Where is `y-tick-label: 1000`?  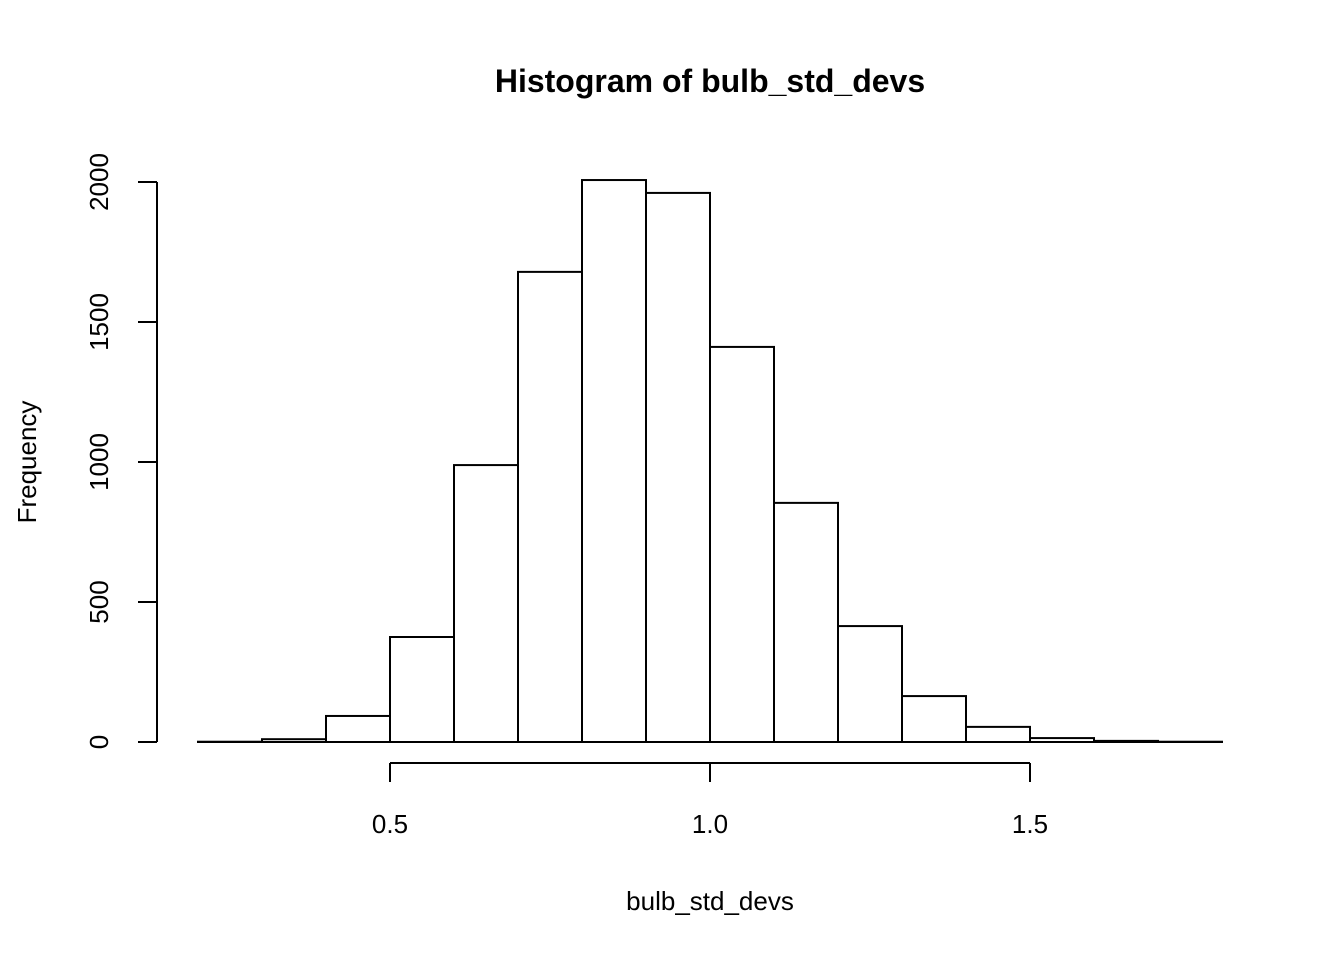 y-tick-label: 1000 is located at coordinates (99, 462).